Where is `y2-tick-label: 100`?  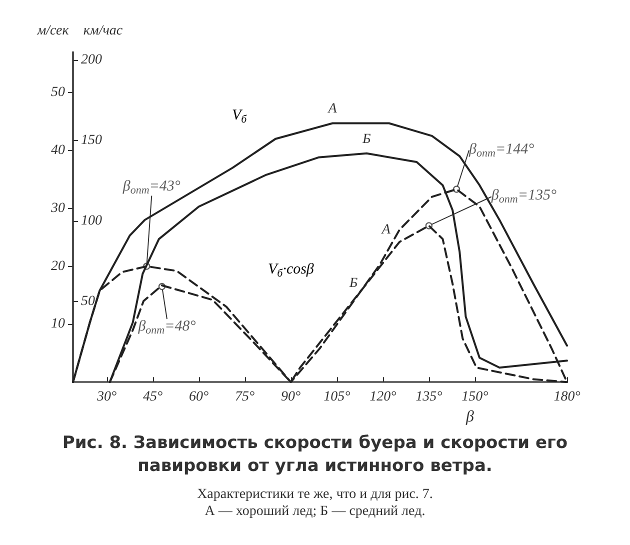 y2-tick-label: 100 is located at coordinates (91, 221).